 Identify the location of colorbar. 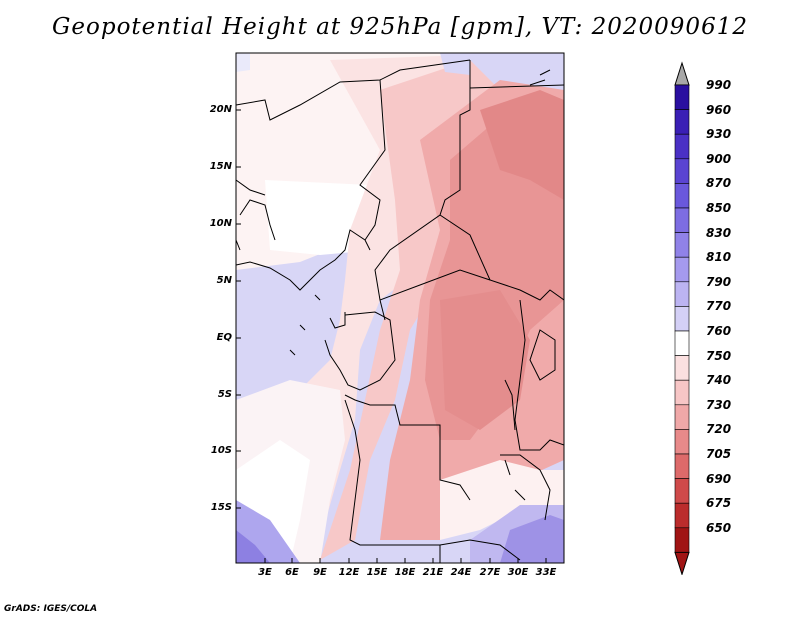
(682, 318).